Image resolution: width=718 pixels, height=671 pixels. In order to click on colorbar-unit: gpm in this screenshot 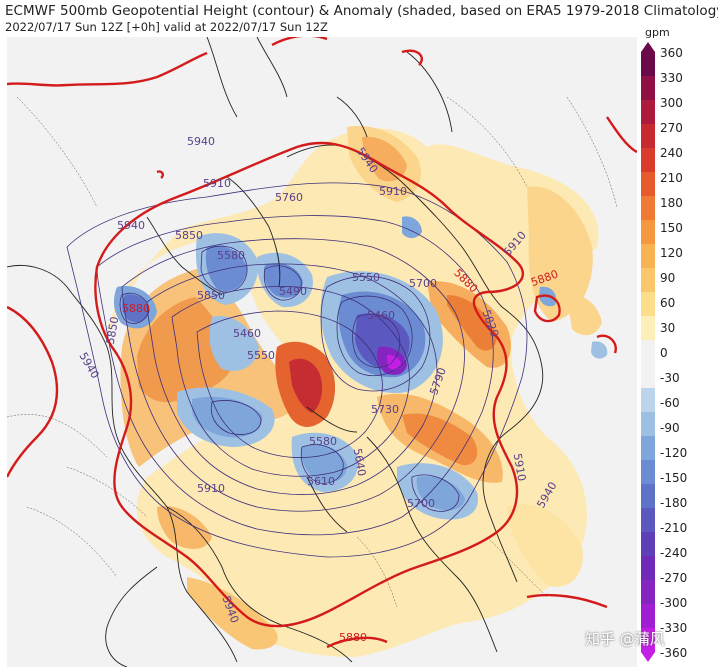, I will do `click(657, 32)`.